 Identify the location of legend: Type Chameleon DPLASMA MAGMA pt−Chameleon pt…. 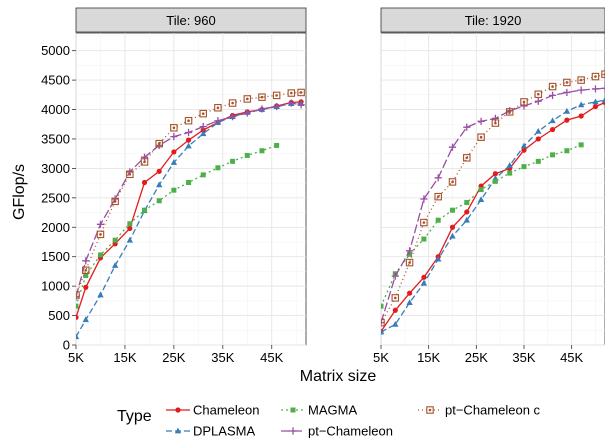
(329, 421).